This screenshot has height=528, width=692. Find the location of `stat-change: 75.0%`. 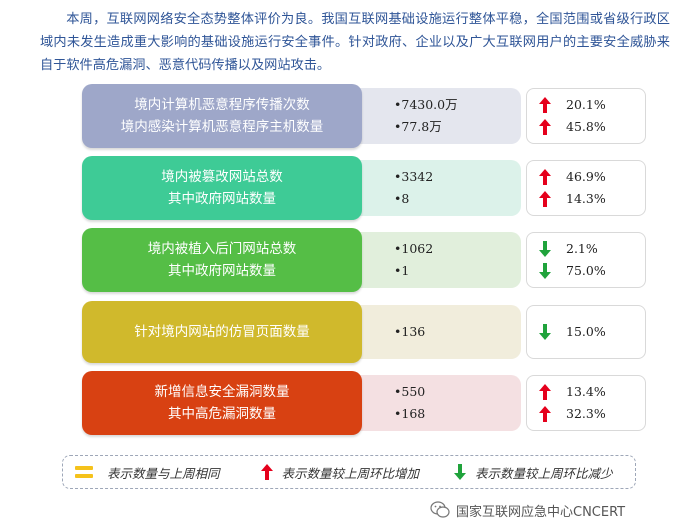

stat-change: 75.0% is located at coordinates (586, 271).